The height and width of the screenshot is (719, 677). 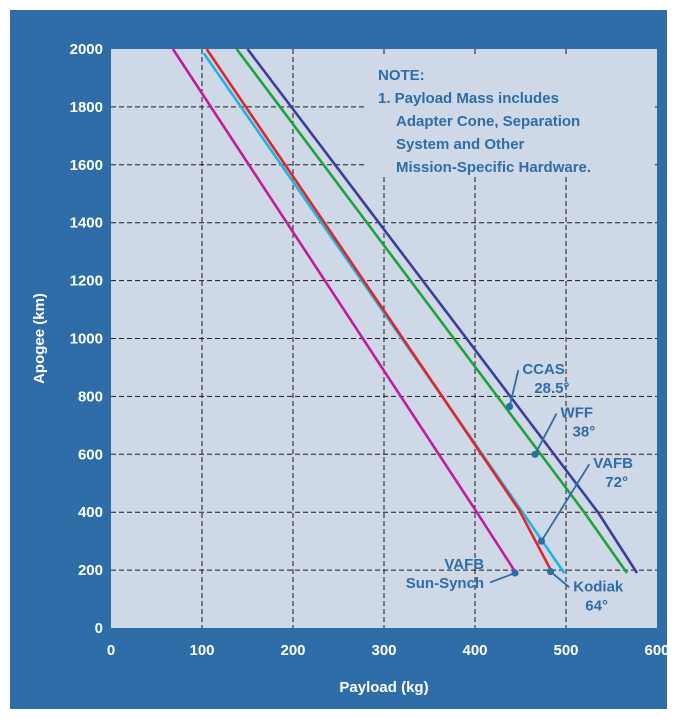 What do you see at coordinates (90, 396) in the screenshot?
I see `y-tick-label: 800` at bounding box center [90, 396].